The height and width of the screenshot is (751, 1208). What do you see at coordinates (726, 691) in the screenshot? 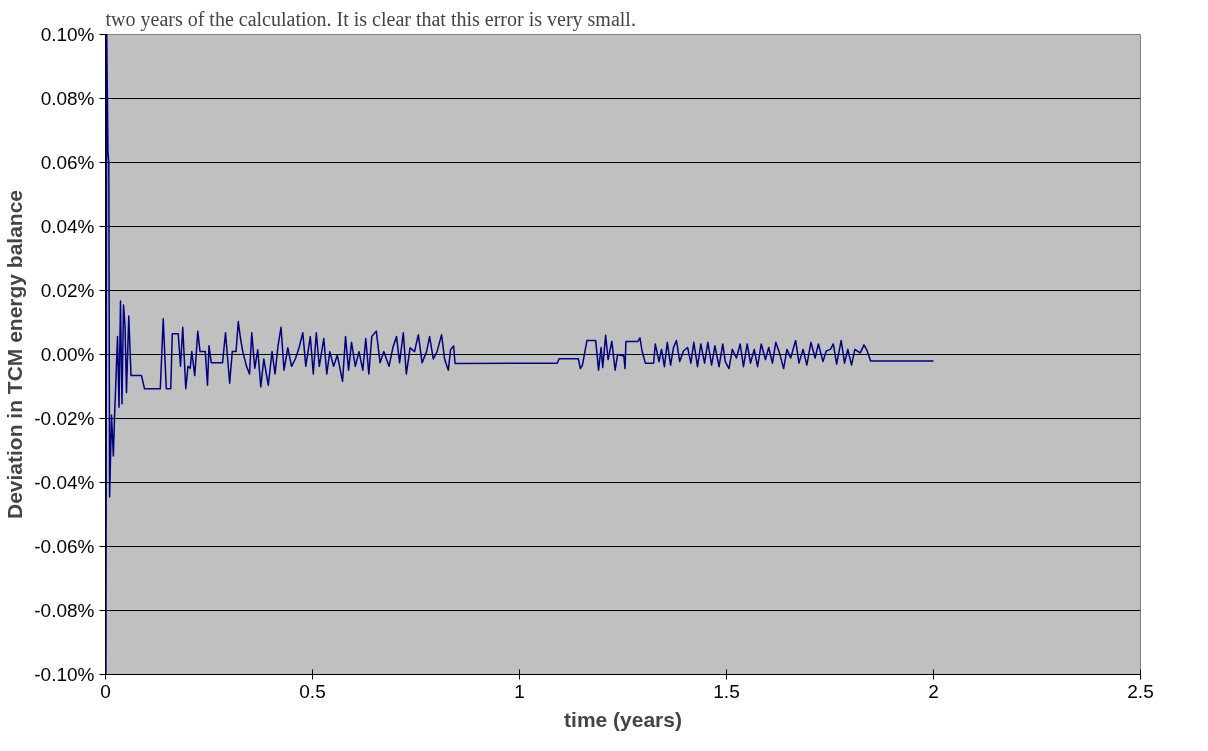
I see `x-tick-label: 1.5` at bounding box center [726, 691].